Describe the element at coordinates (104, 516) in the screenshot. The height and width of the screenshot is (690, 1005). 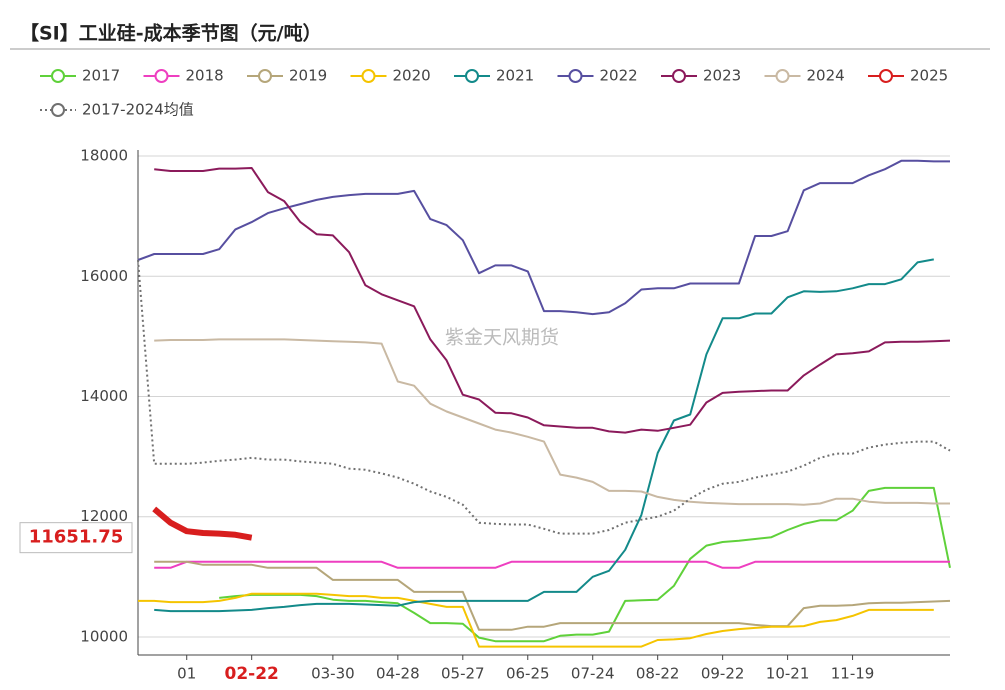
I see `y-tick-label: 12000` at that location.